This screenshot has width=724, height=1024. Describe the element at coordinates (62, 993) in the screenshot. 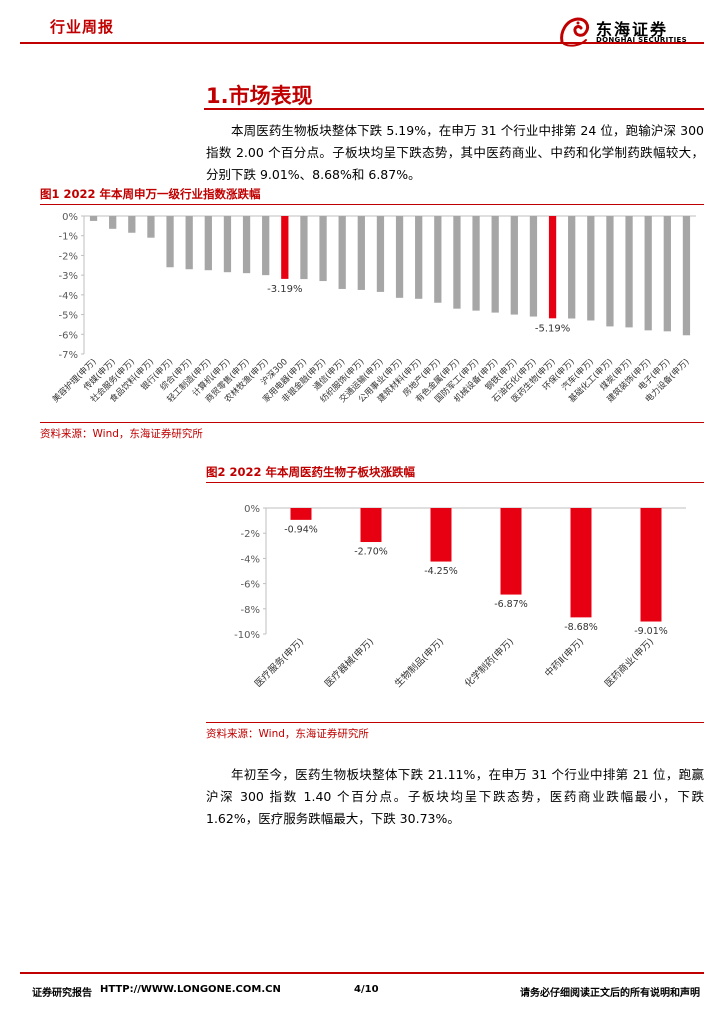

I see `footer-report-label: 证券研究报告` at that location.